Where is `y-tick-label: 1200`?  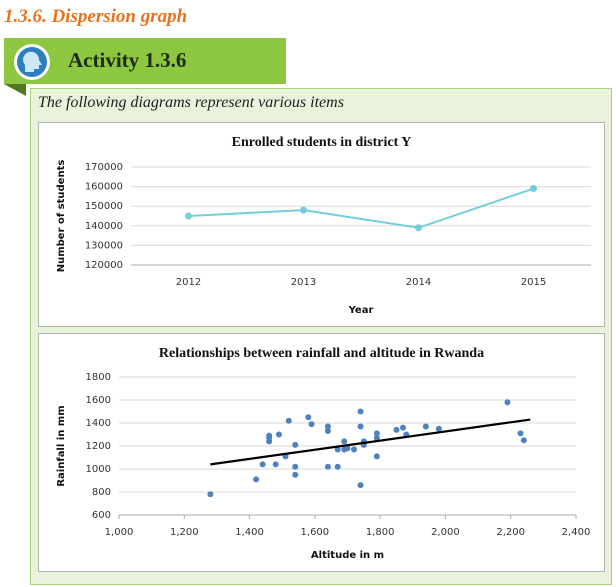
y-tick-label: 1200 is located at coordinates (98, 446).